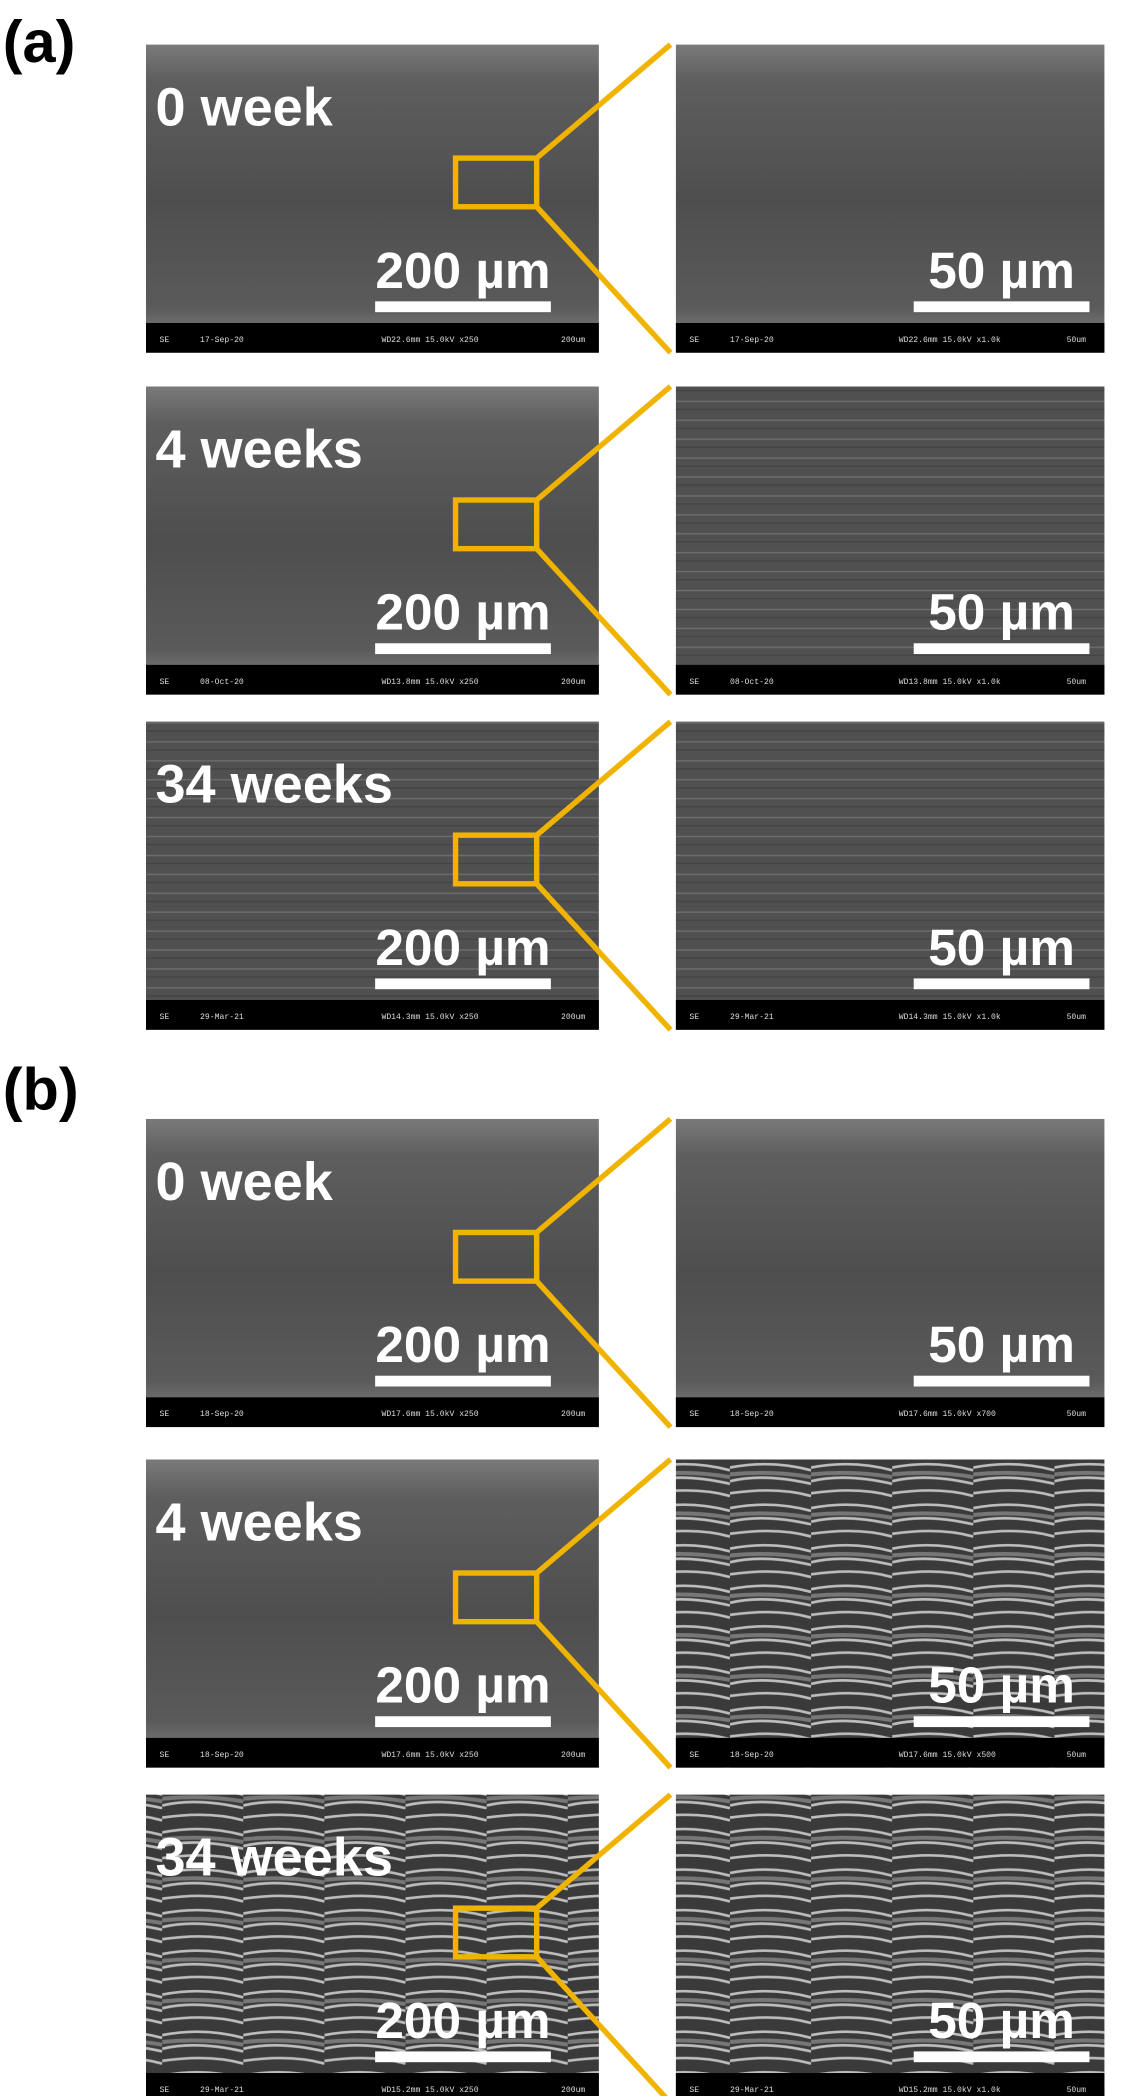  Describe the element at coordinates (39, 41) in the screenshot. I see `panel-label: (a)` at that location.